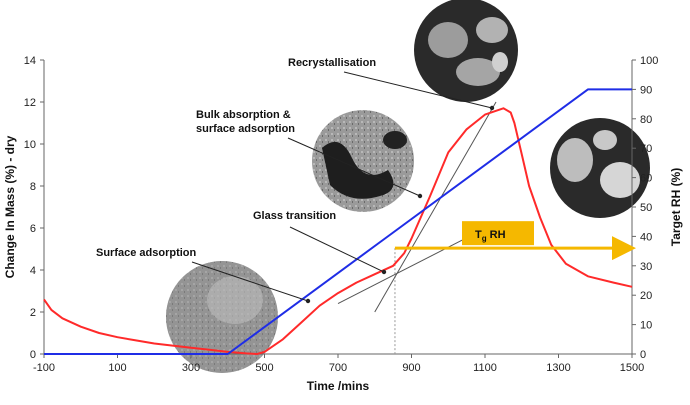 The width and height of the screenshot is (690, 405). I want to click on tg-rh-box, so click(498, 233).